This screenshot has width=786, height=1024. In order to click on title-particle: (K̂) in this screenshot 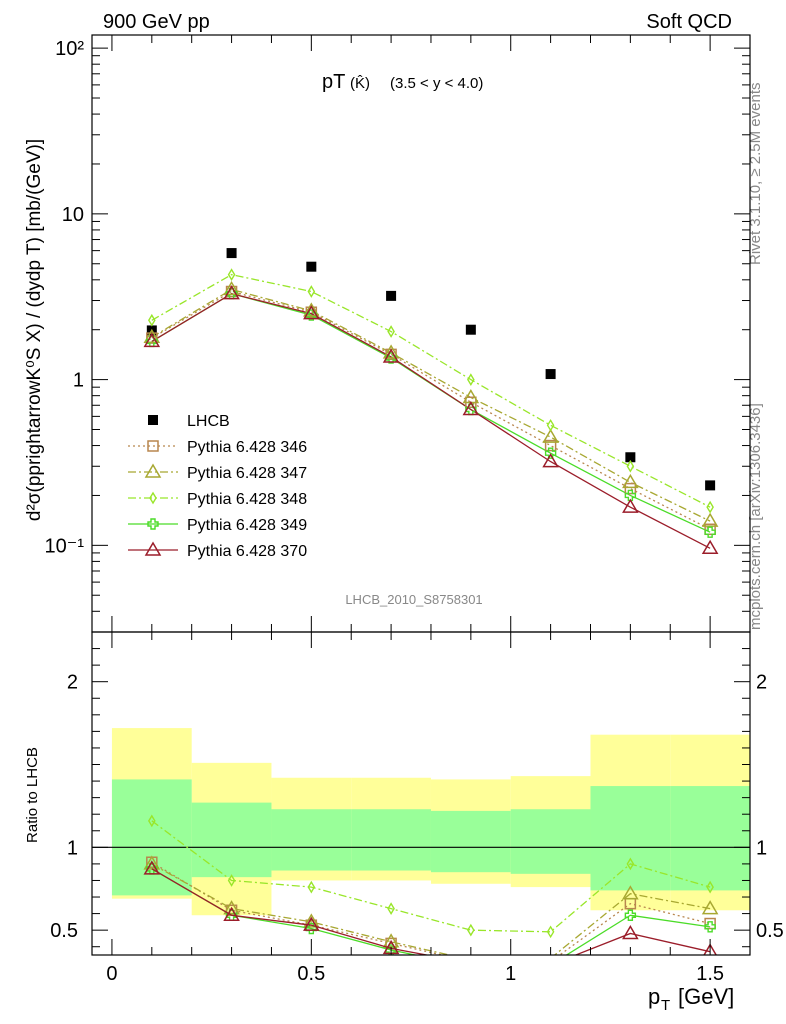, I will do `click(360, 83)`.